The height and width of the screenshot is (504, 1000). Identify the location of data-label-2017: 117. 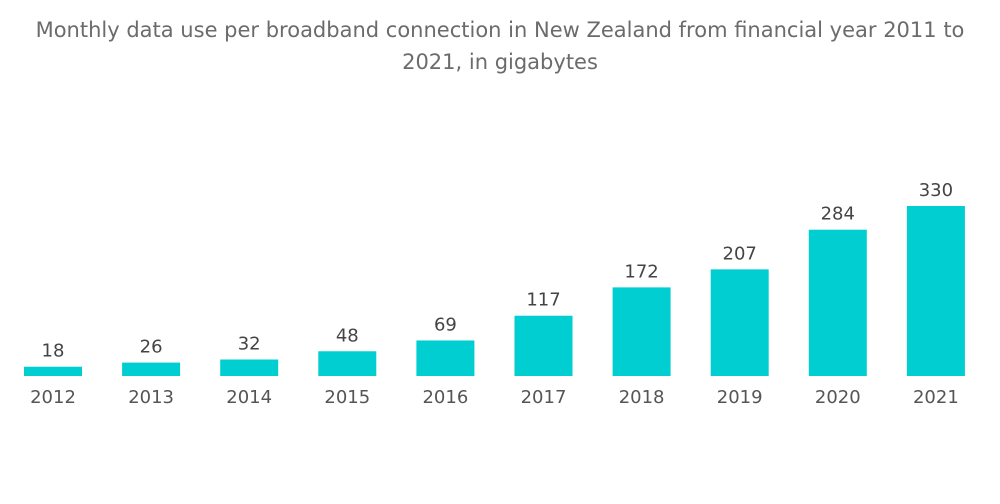
(543, 300).